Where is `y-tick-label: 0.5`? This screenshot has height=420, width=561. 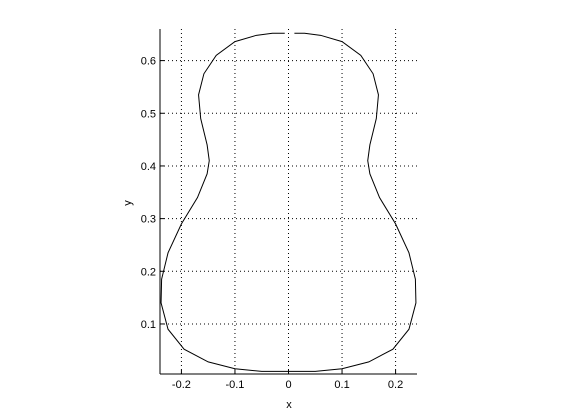
y-tick-label: 0.5 is located at coordinates (148, 114).